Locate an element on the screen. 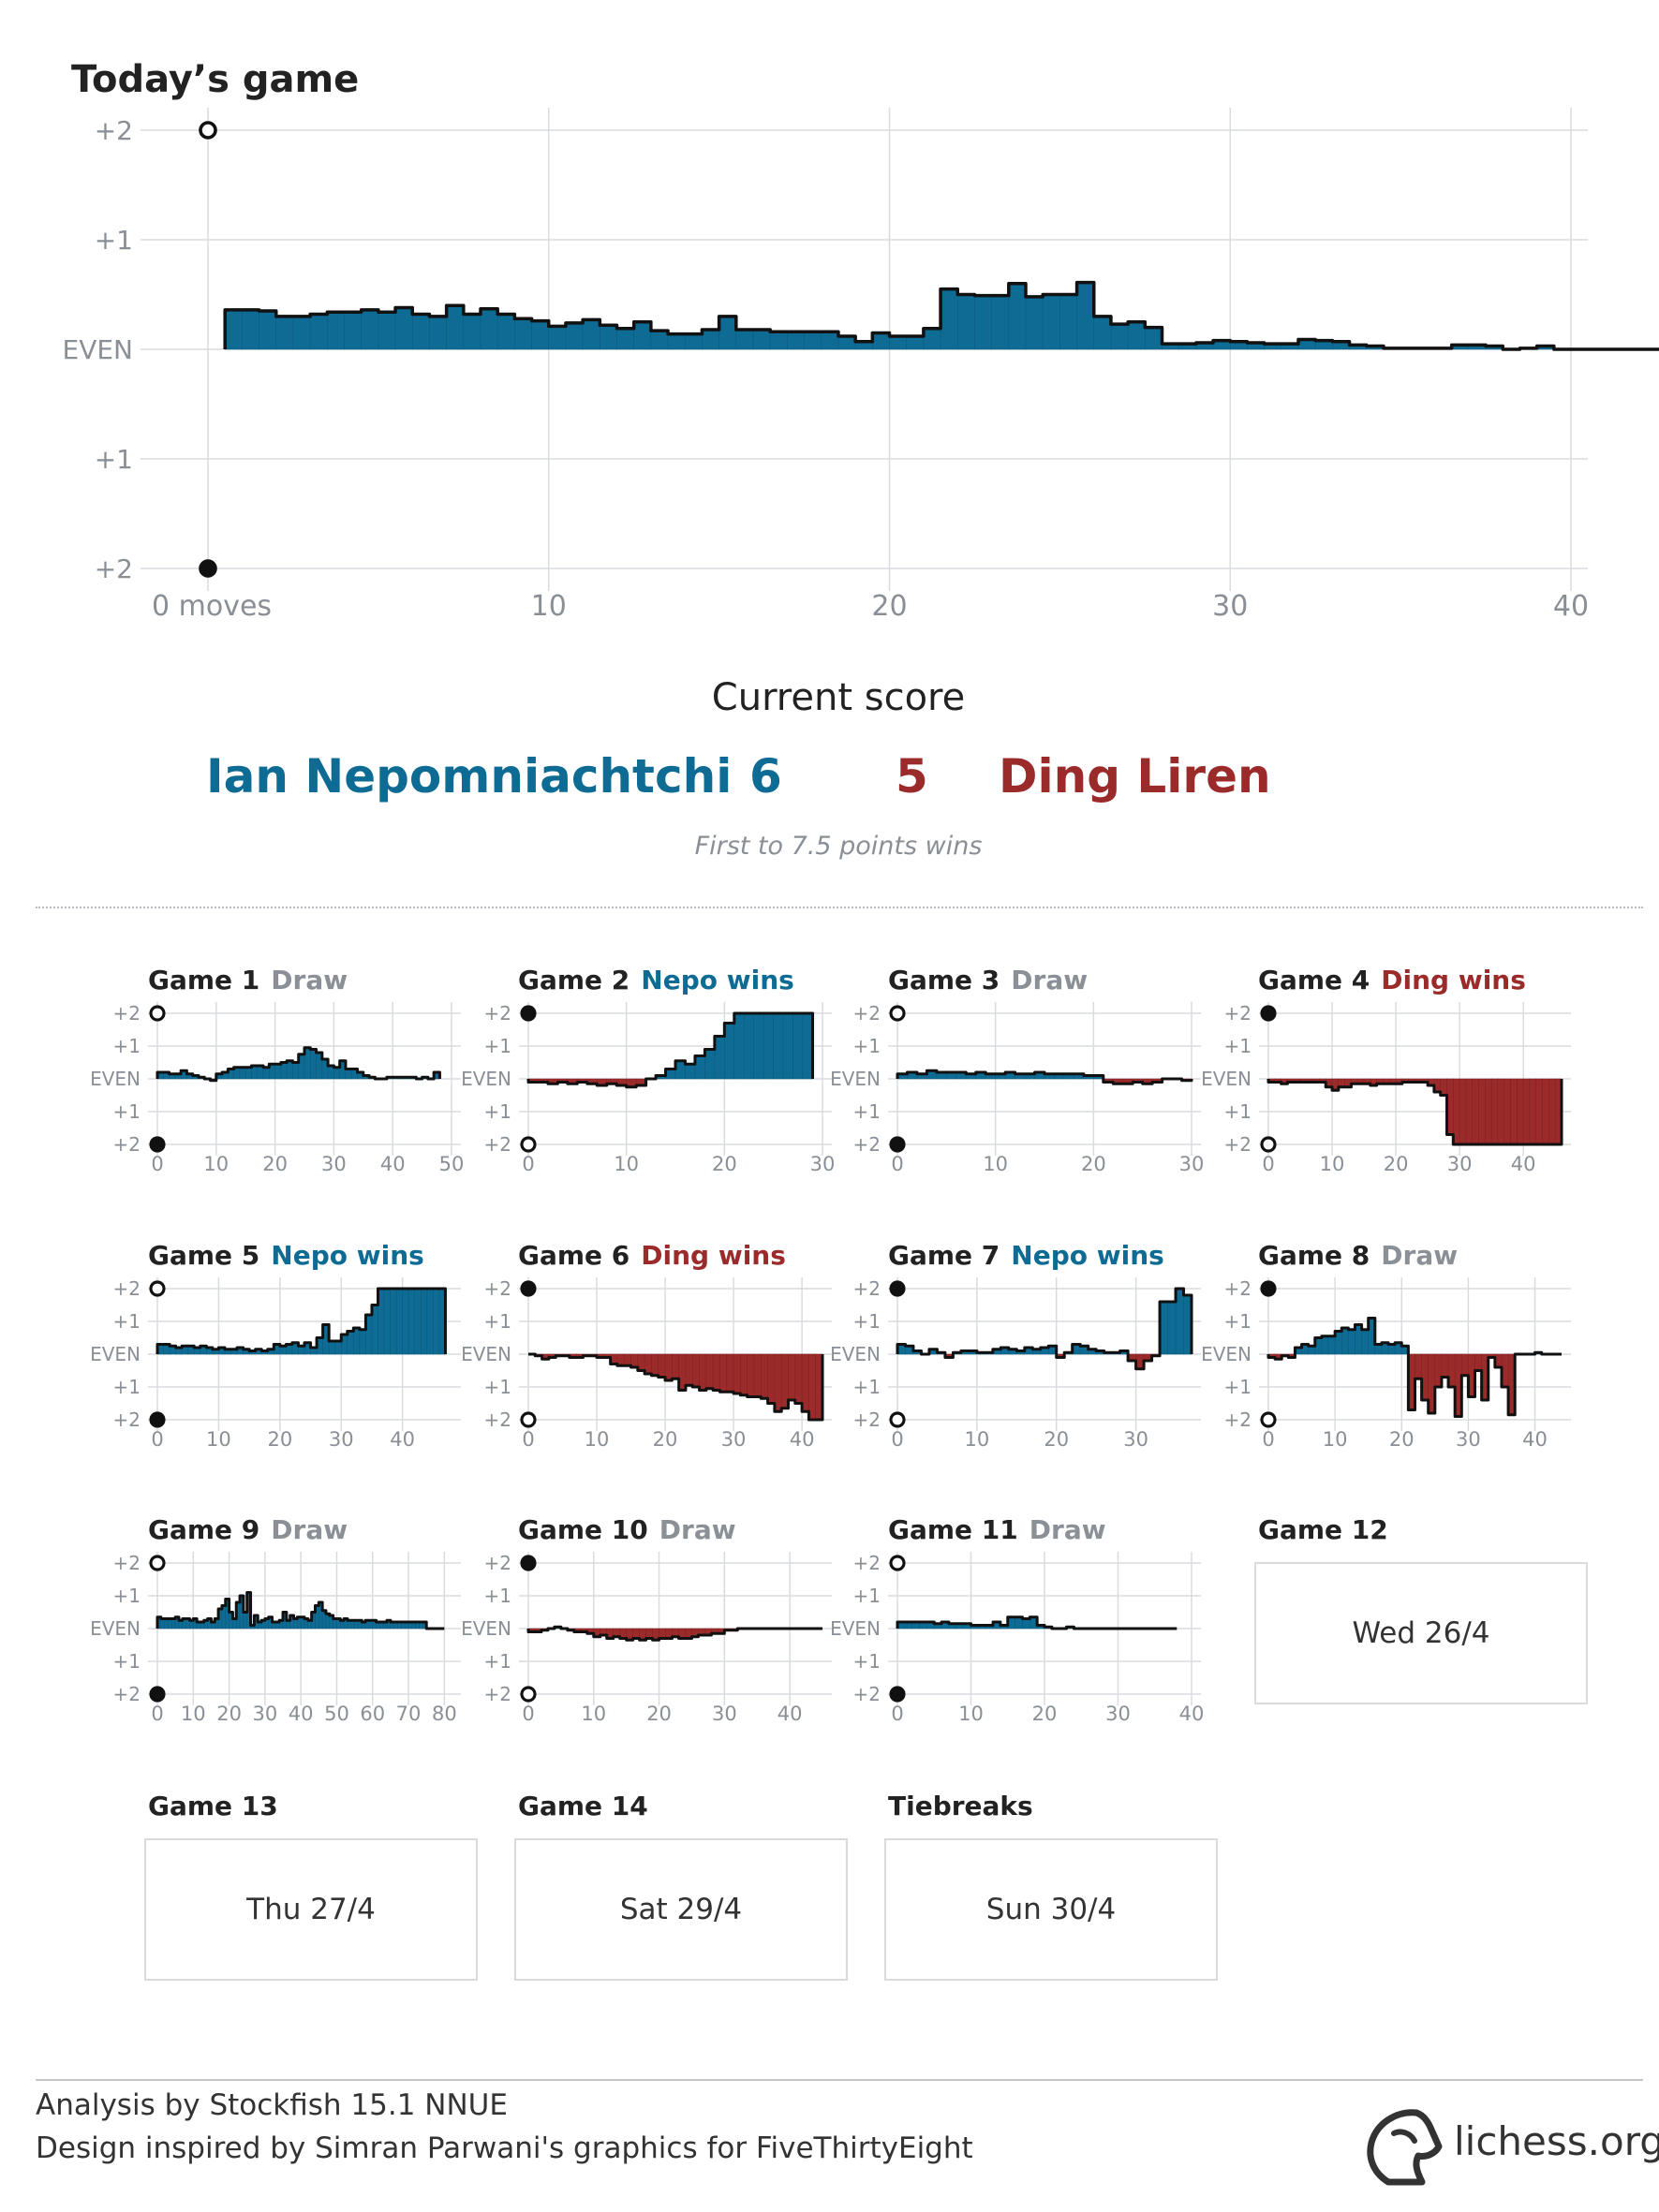 The image size is (1659, 2212). lichess-brand: lichess.org is located at coordinates (1557, 2141).